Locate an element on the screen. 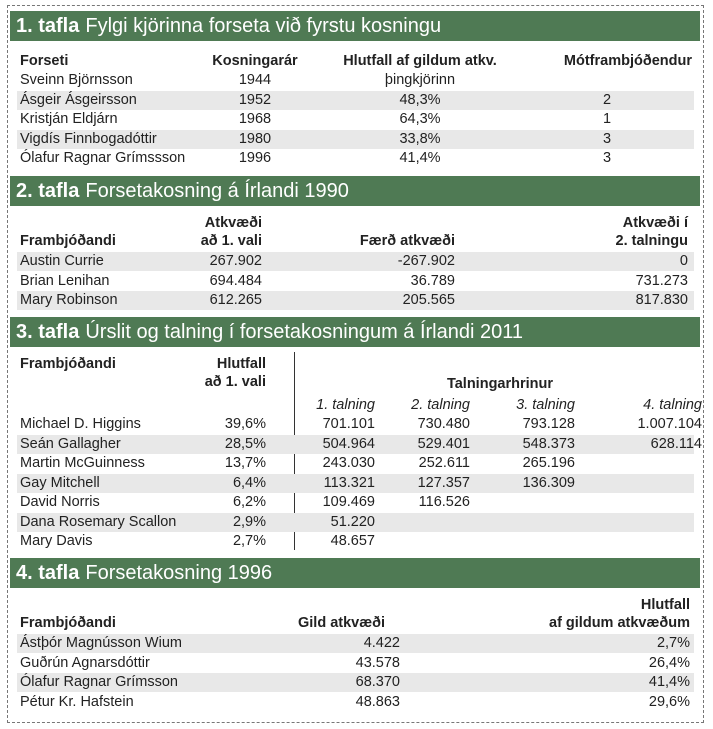  t1-year: 1996 is located at coordinates (255, 158).